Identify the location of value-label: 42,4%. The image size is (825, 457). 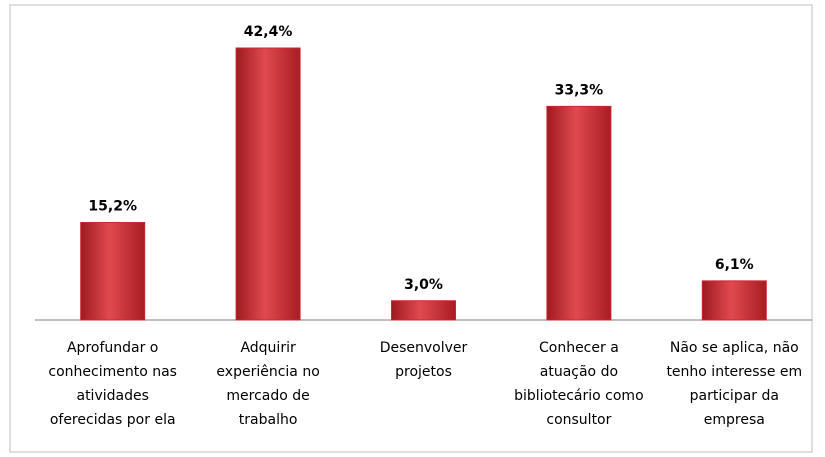
(268, 32).